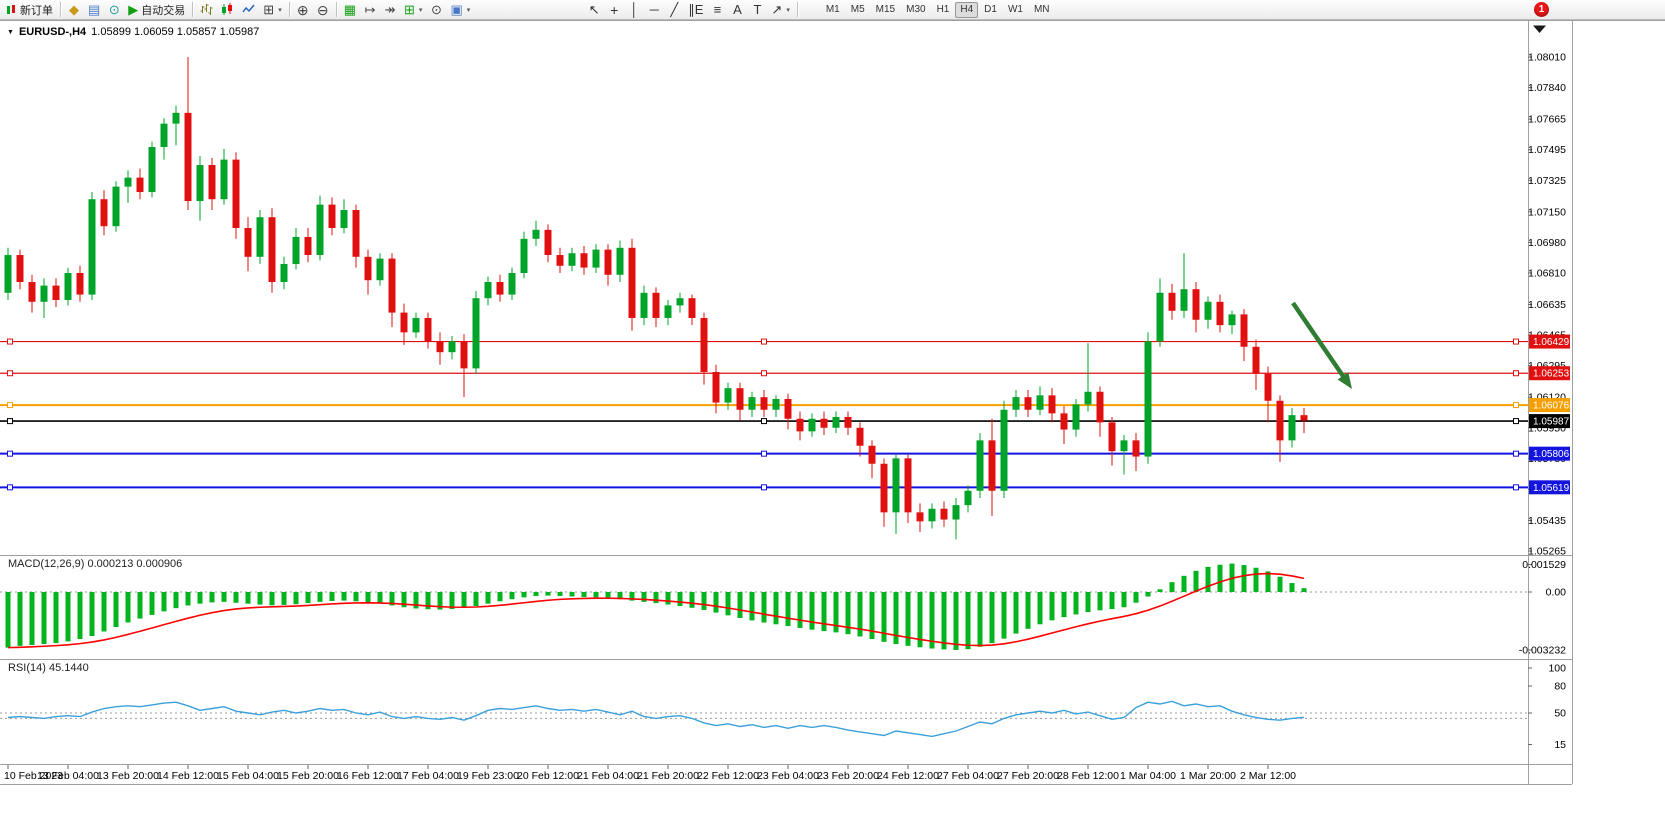  I want to click on text-tool-icon: A, so click(737, 9).